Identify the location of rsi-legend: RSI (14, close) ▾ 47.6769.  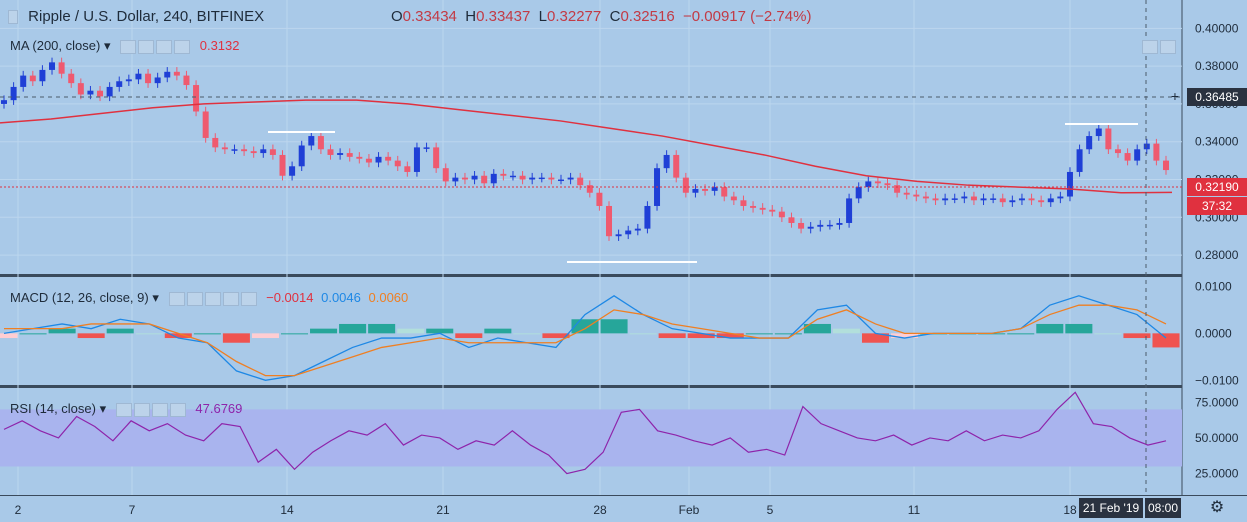
(126, 409).